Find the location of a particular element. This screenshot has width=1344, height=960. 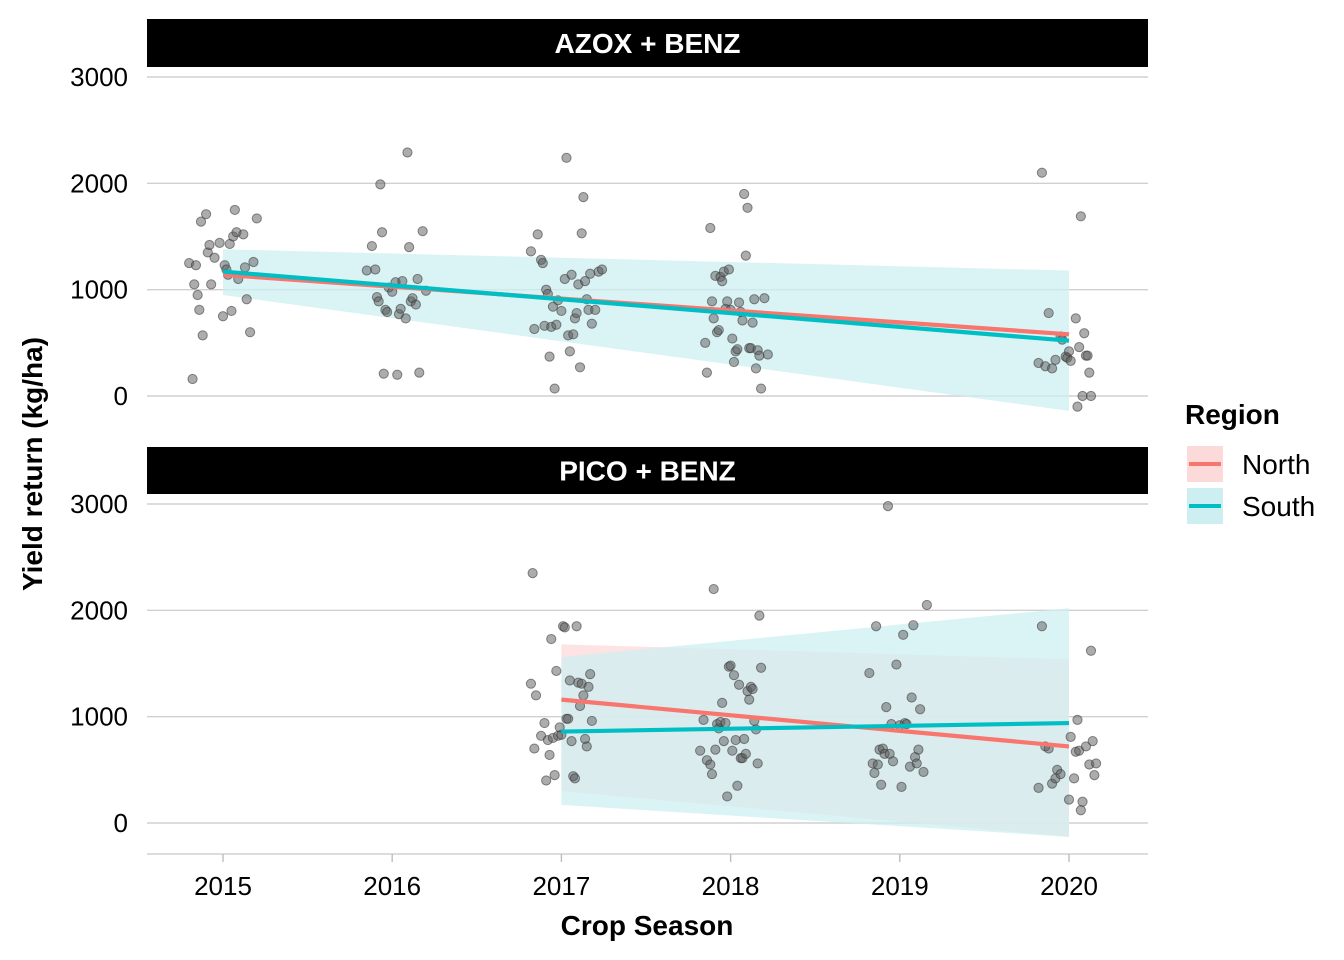

legend-item-south: South is located at coordinates (1251, 506).